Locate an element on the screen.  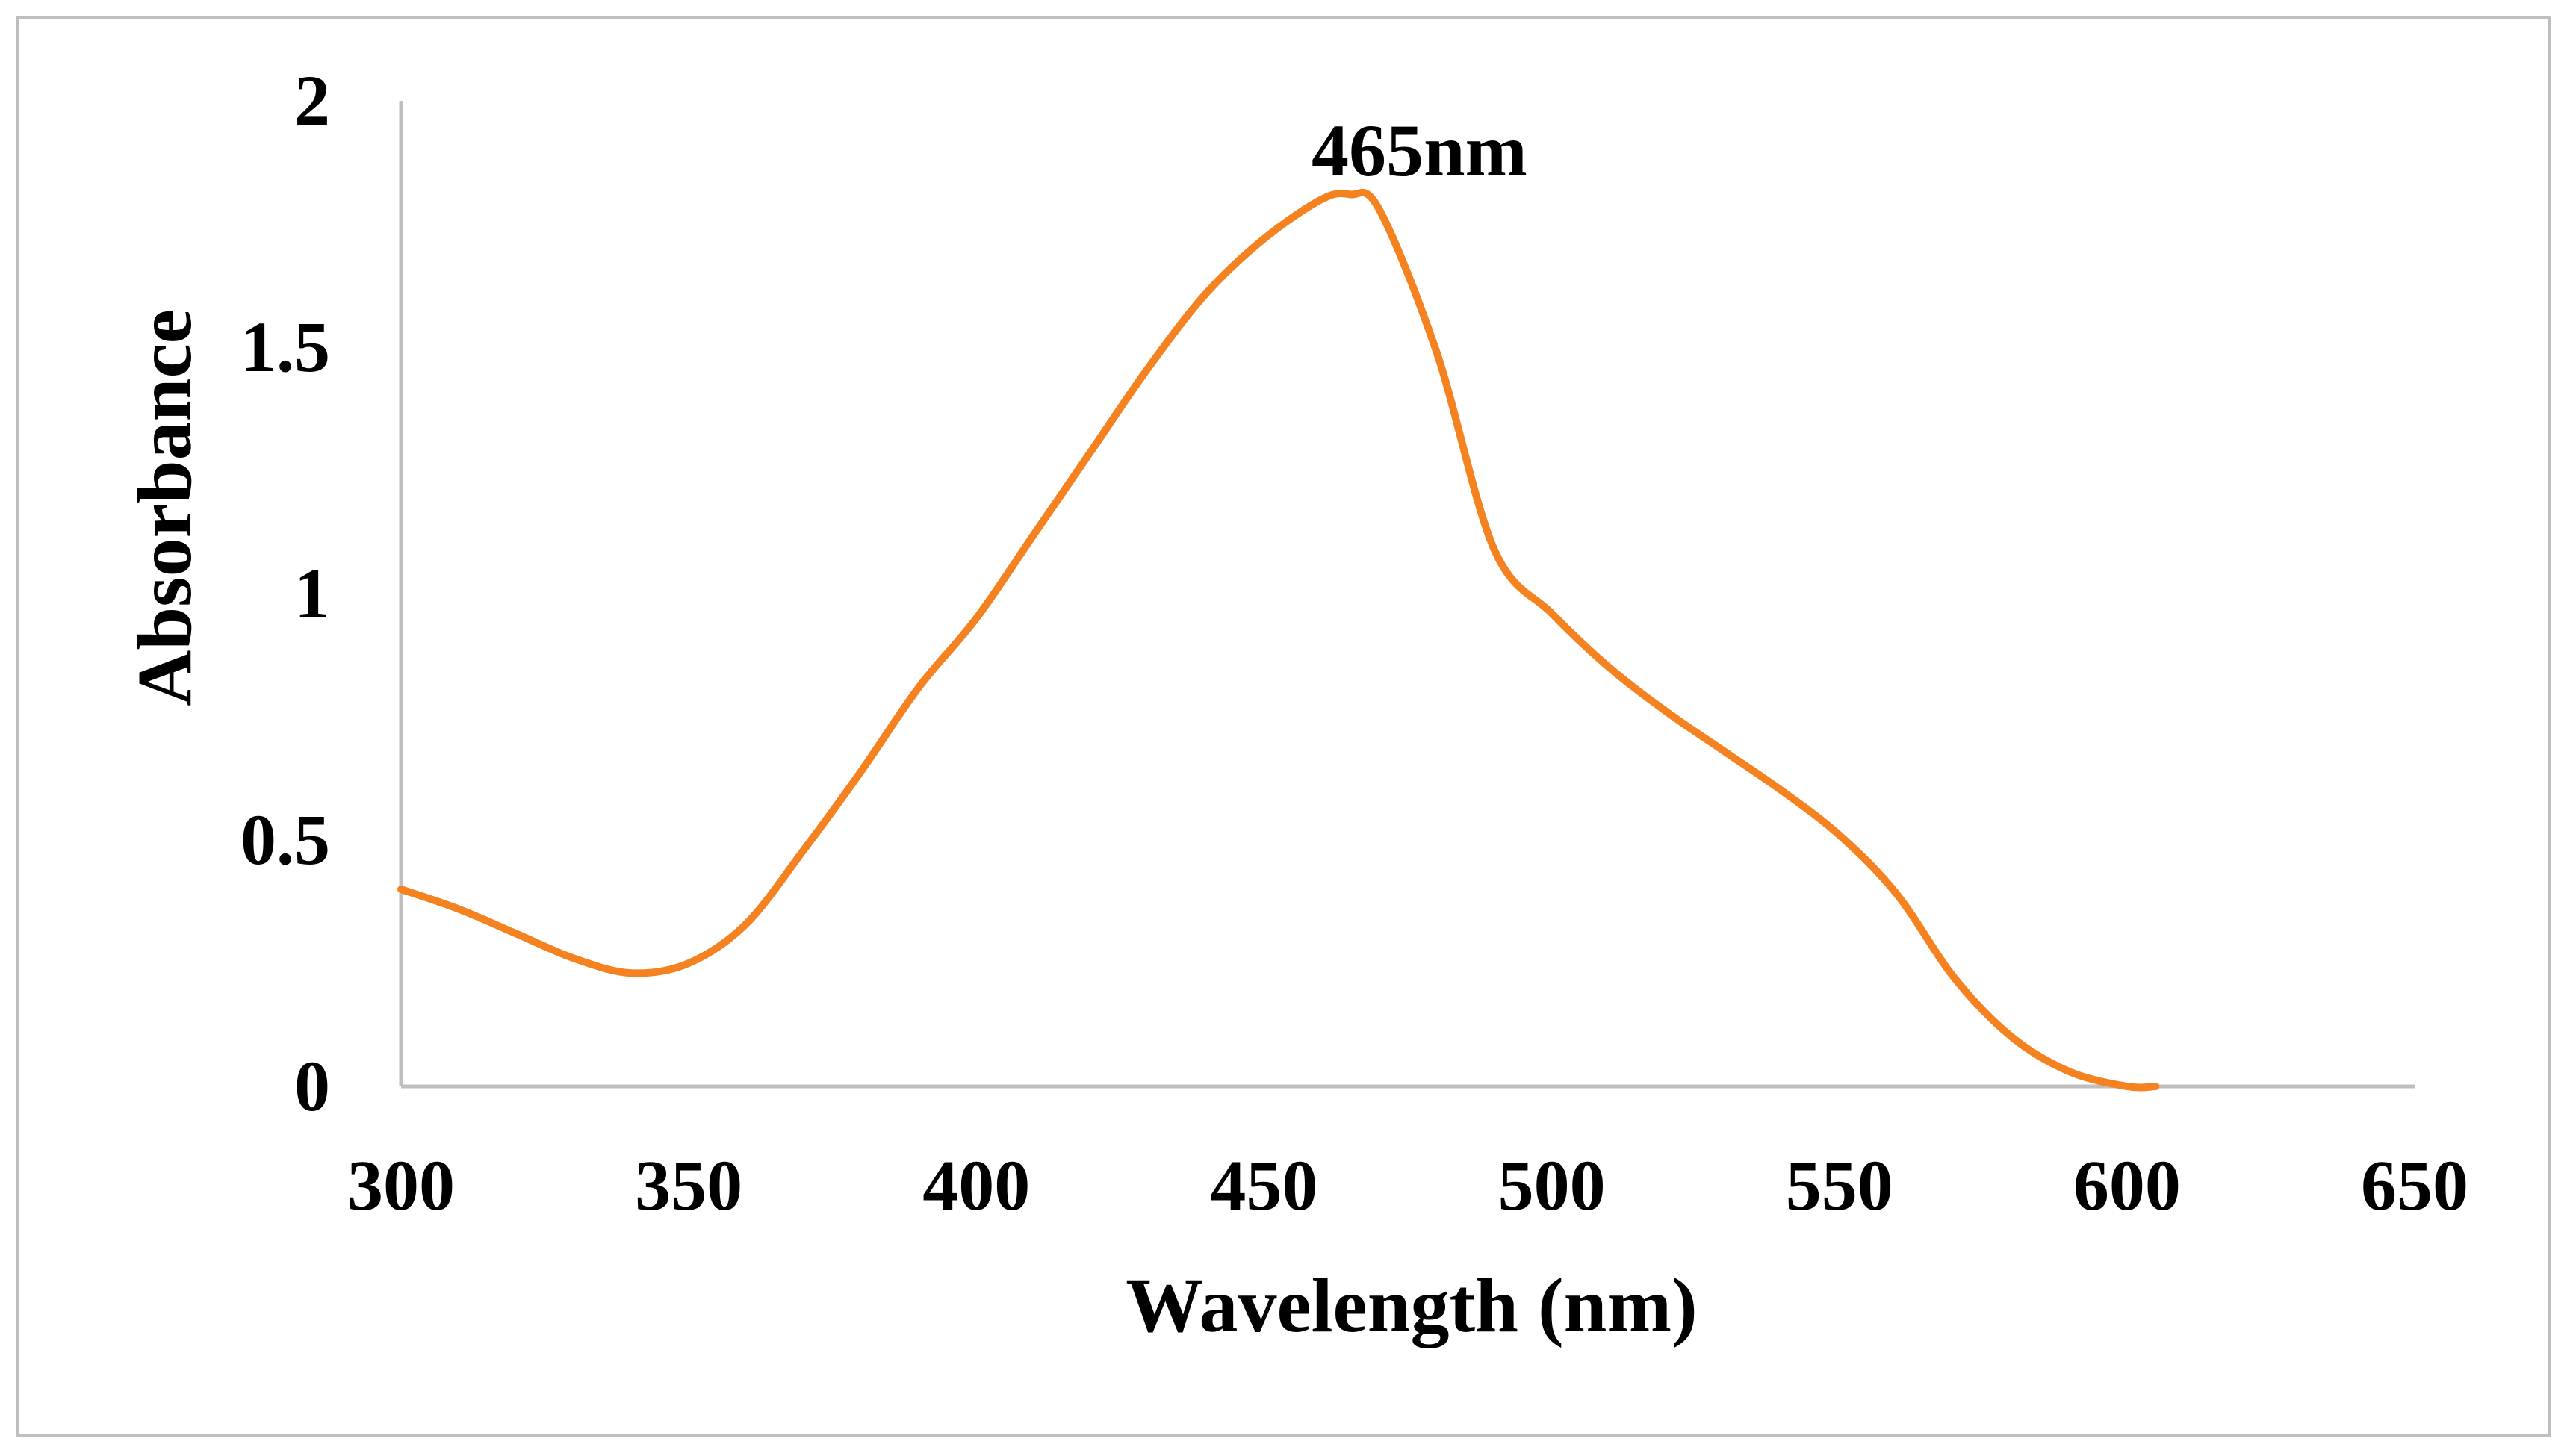
y-tick-label: 2 is located at coordinates (312, 100).